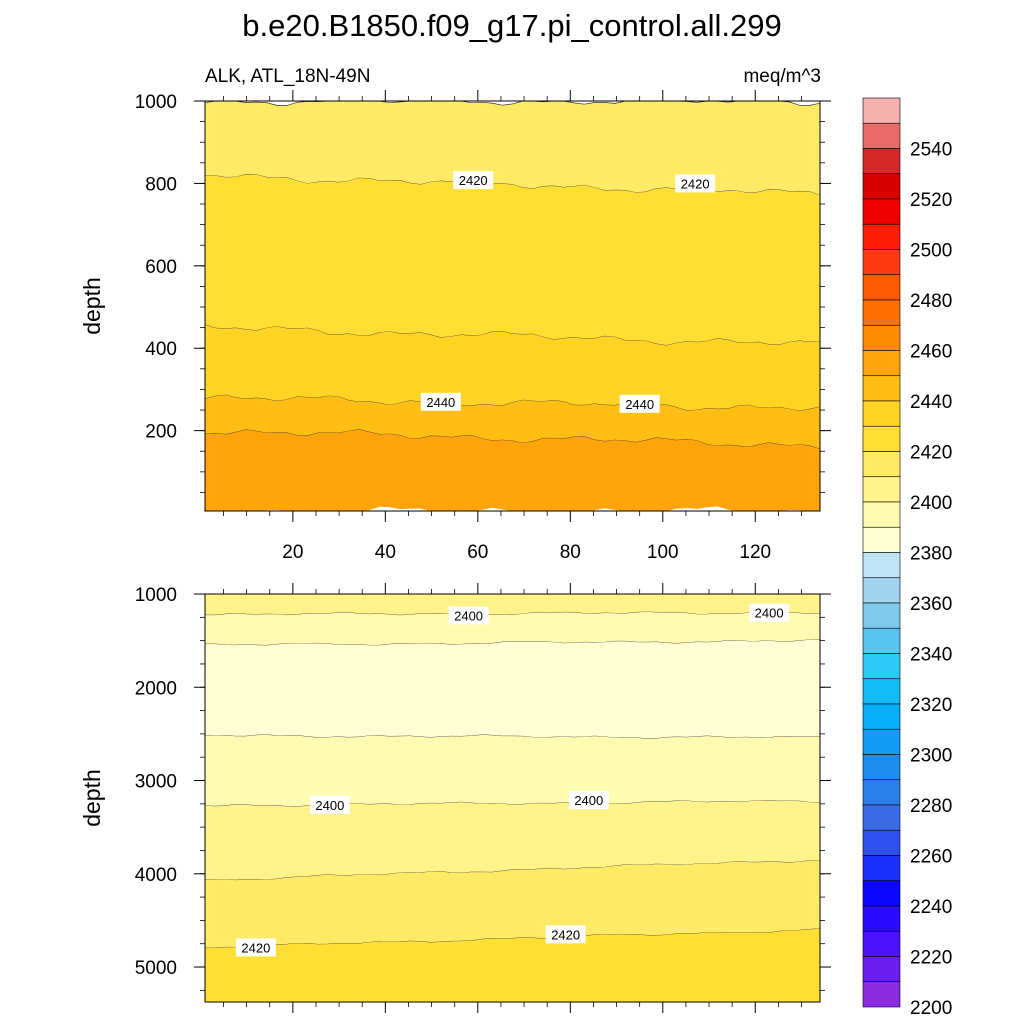  What do you see at coordinates (931, 907) in the screenshot?
I see `colorbar-label: 2240` at bounding box center [931, 907].